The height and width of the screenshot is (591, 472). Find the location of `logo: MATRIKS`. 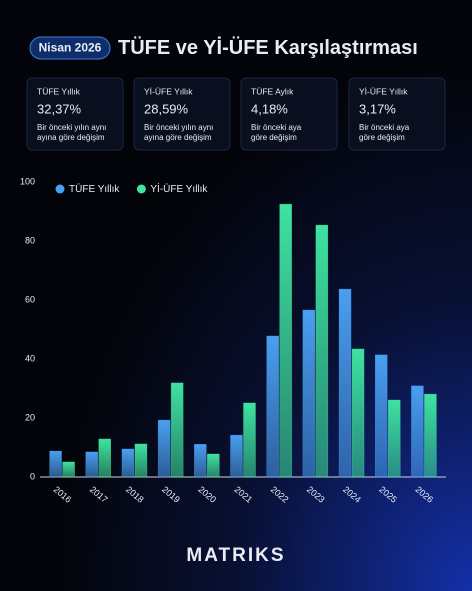

logo: MATRIKS is located at coordinates (235, 555).